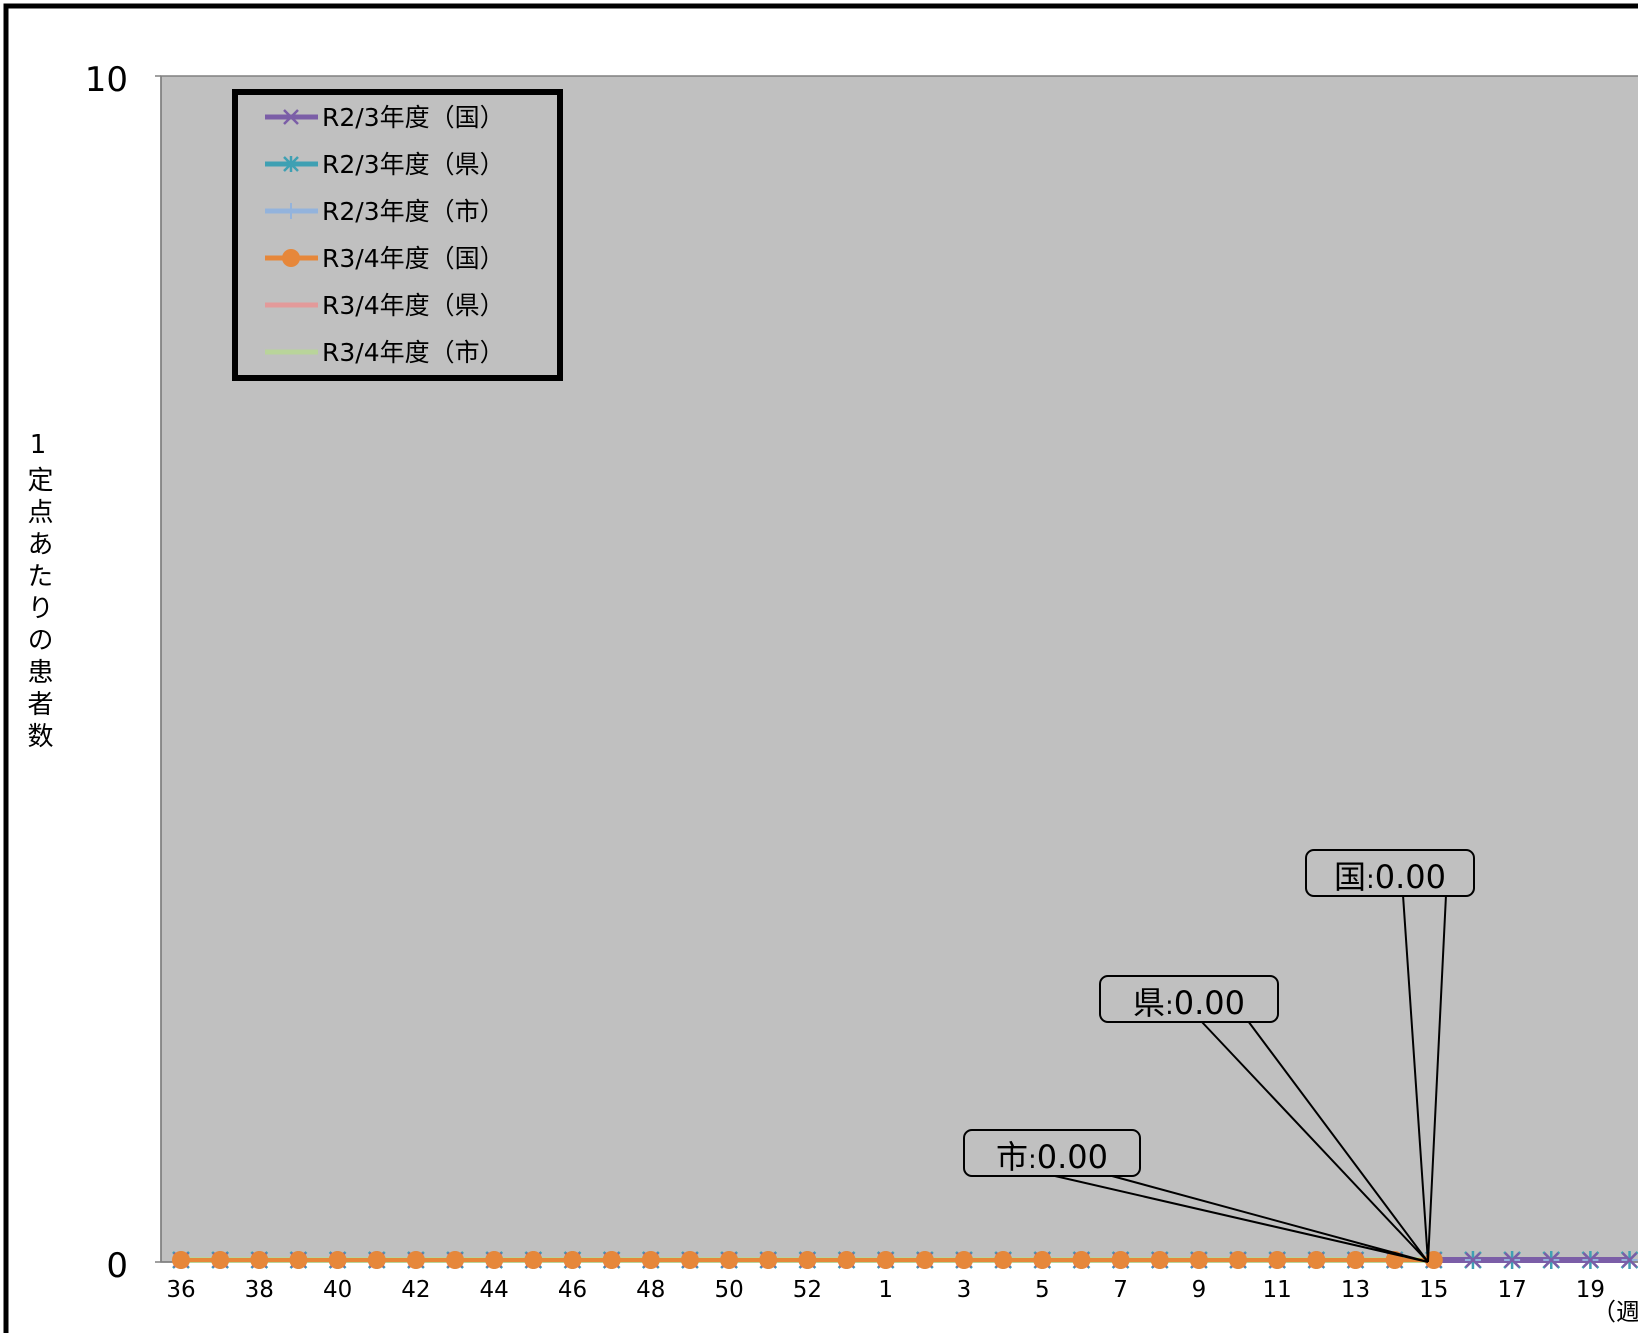  Describe the element at coordinates (1615, 1312) in the screenshot. I see `x-axis-label: （週）` at that location.